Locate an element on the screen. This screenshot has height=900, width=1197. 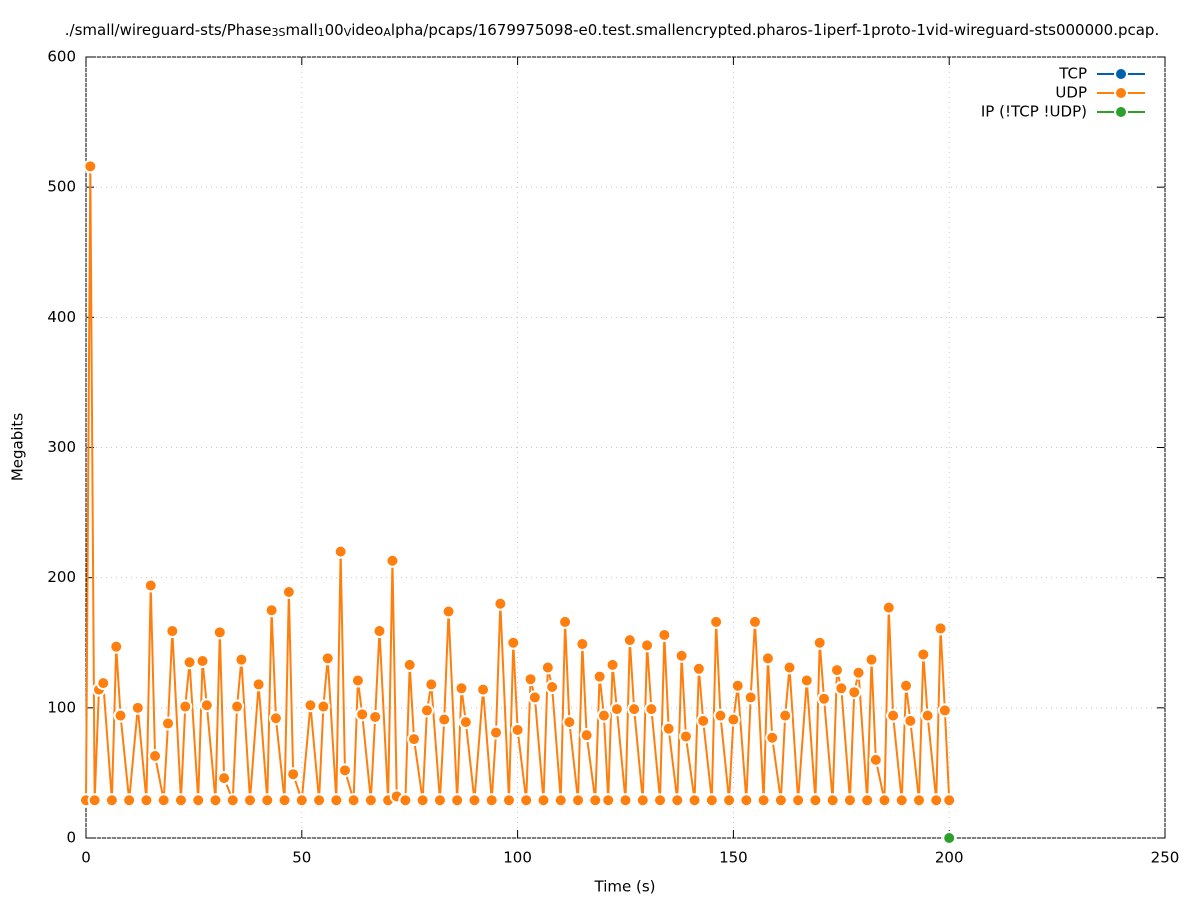
x-tick-label: 150 is located at coordinates (733, 858).